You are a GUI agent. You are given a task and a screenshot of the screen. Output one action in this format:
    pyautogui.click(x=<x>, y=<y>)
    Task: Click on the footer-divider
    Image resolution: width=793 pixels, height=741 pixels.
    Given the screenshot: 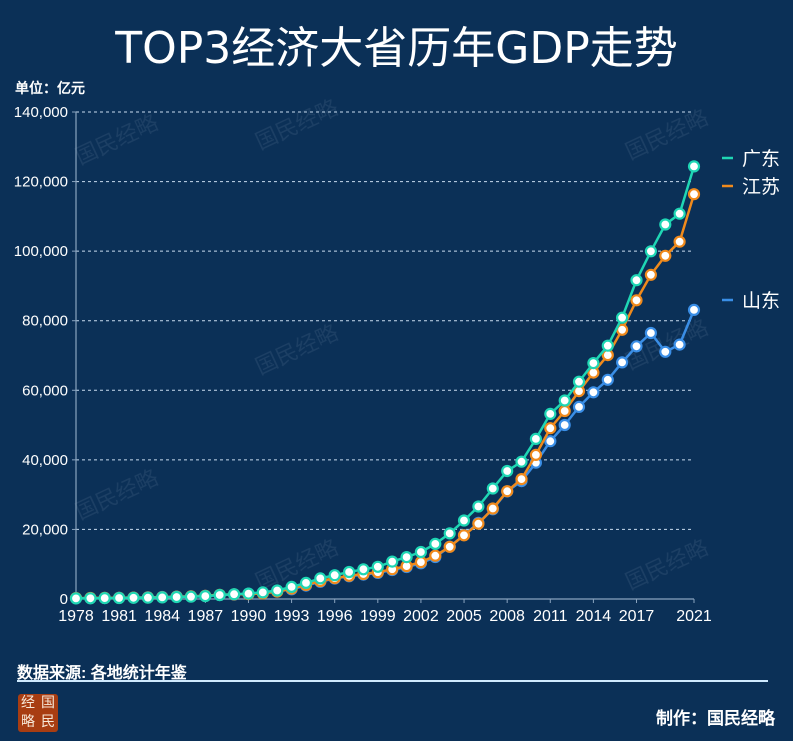 What is the action you would take?
    pyautogui.click(x=392, y=681)
    